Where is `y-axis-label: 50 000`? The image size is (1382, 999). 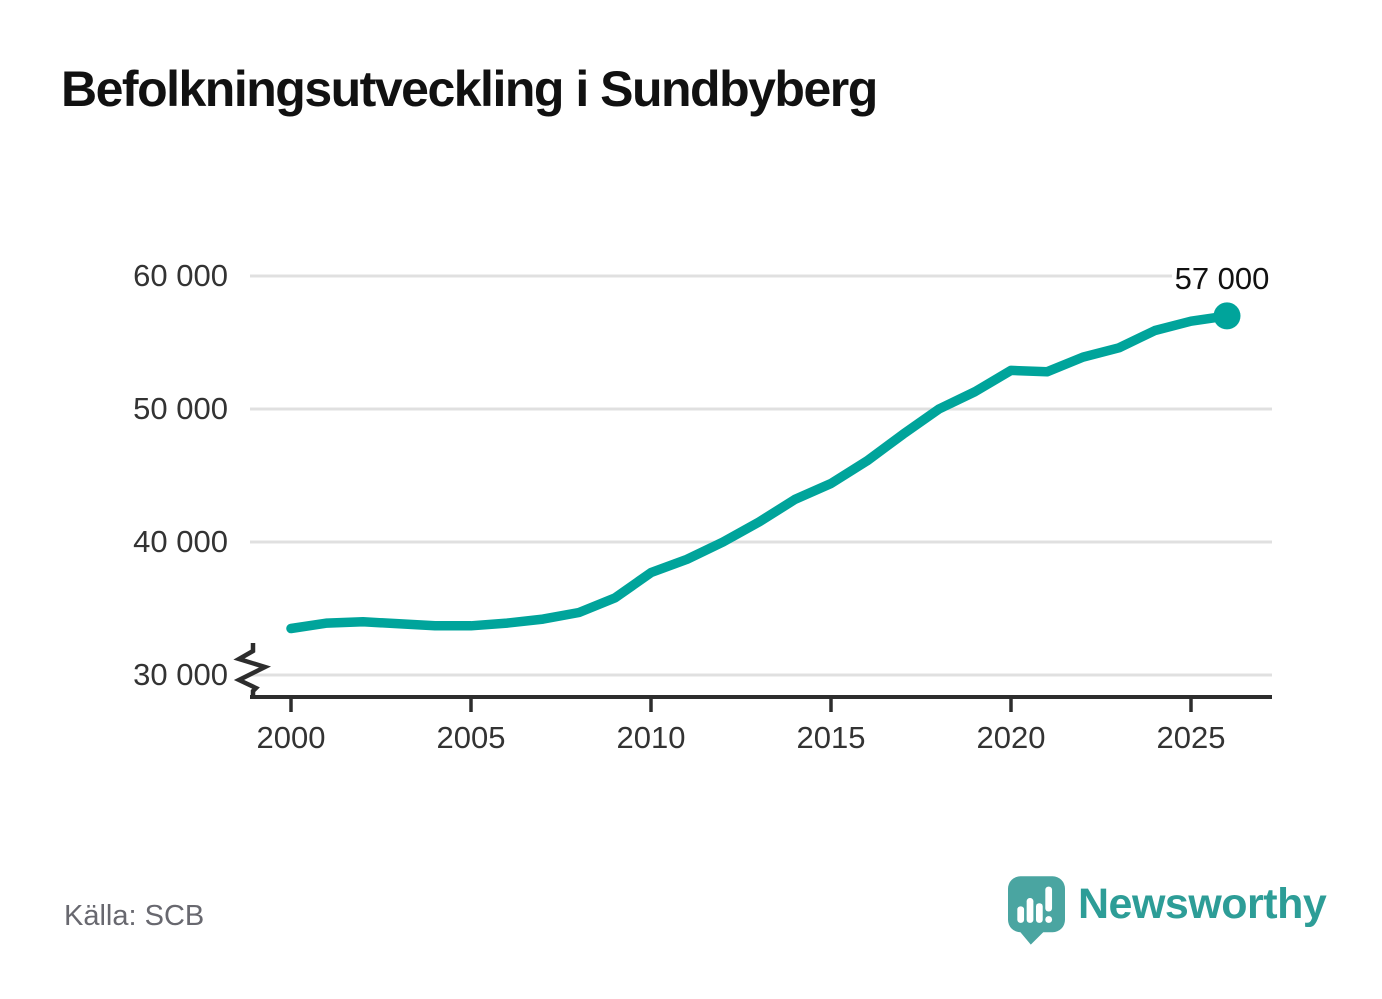 y-axis-label: 50 000 is located at coordinates (180, 408).